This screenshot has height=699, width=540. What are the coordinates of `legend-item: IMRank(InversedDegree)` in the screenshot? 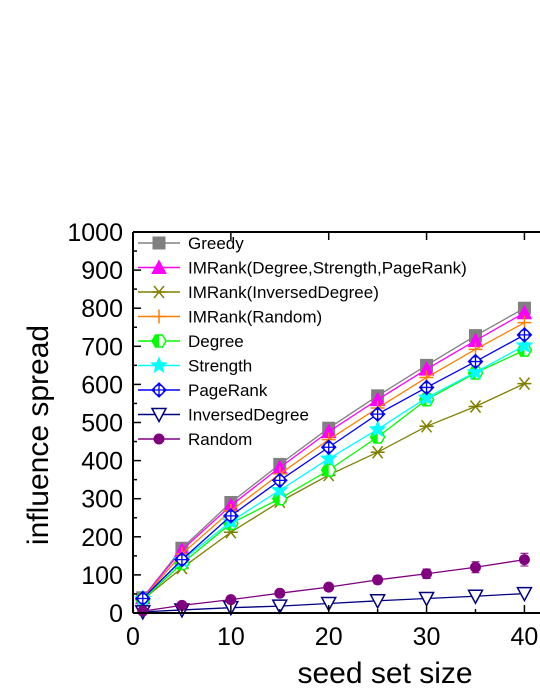 It's located at (258, 292).